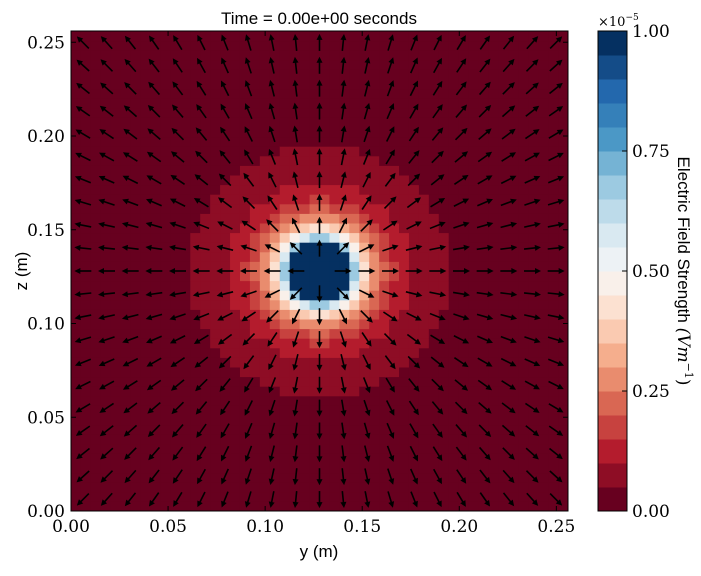  I want to click on colorbar-level, so click(612, 427).